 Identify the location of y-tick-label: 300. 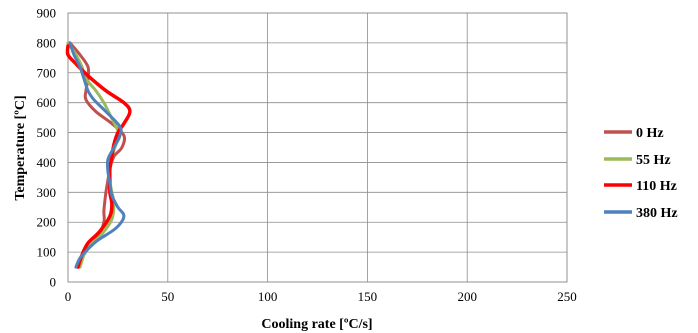
(47, 192).